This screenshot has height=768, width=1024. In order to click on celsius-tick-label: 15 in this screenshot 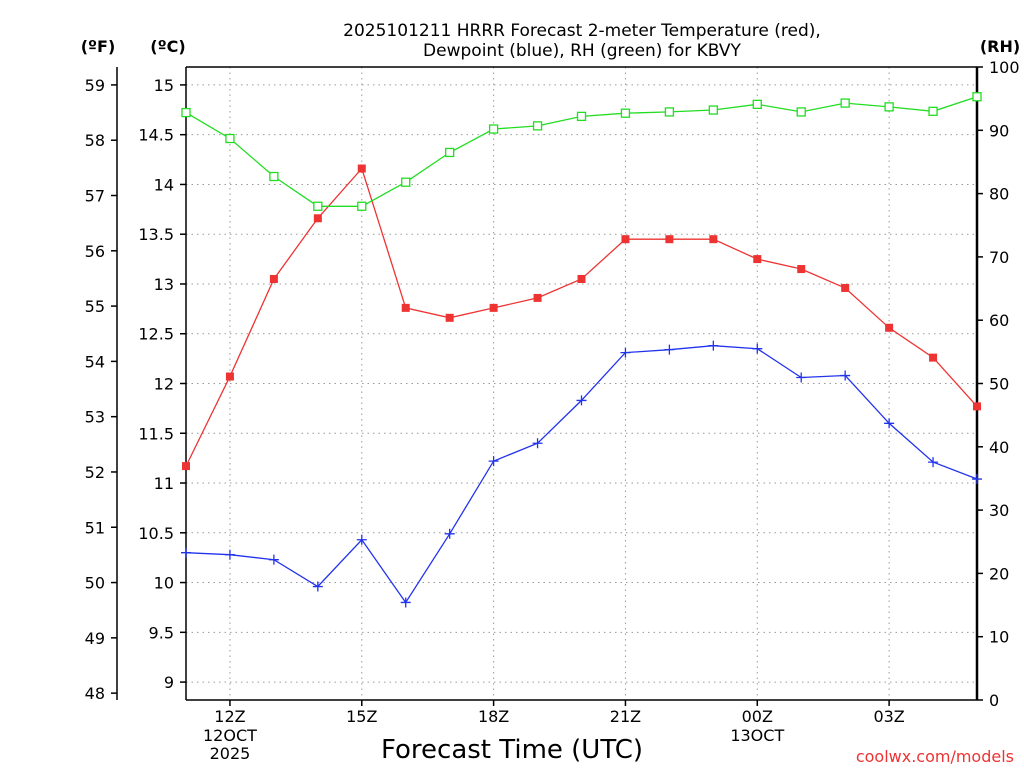, I will do `click(164, 85)`.